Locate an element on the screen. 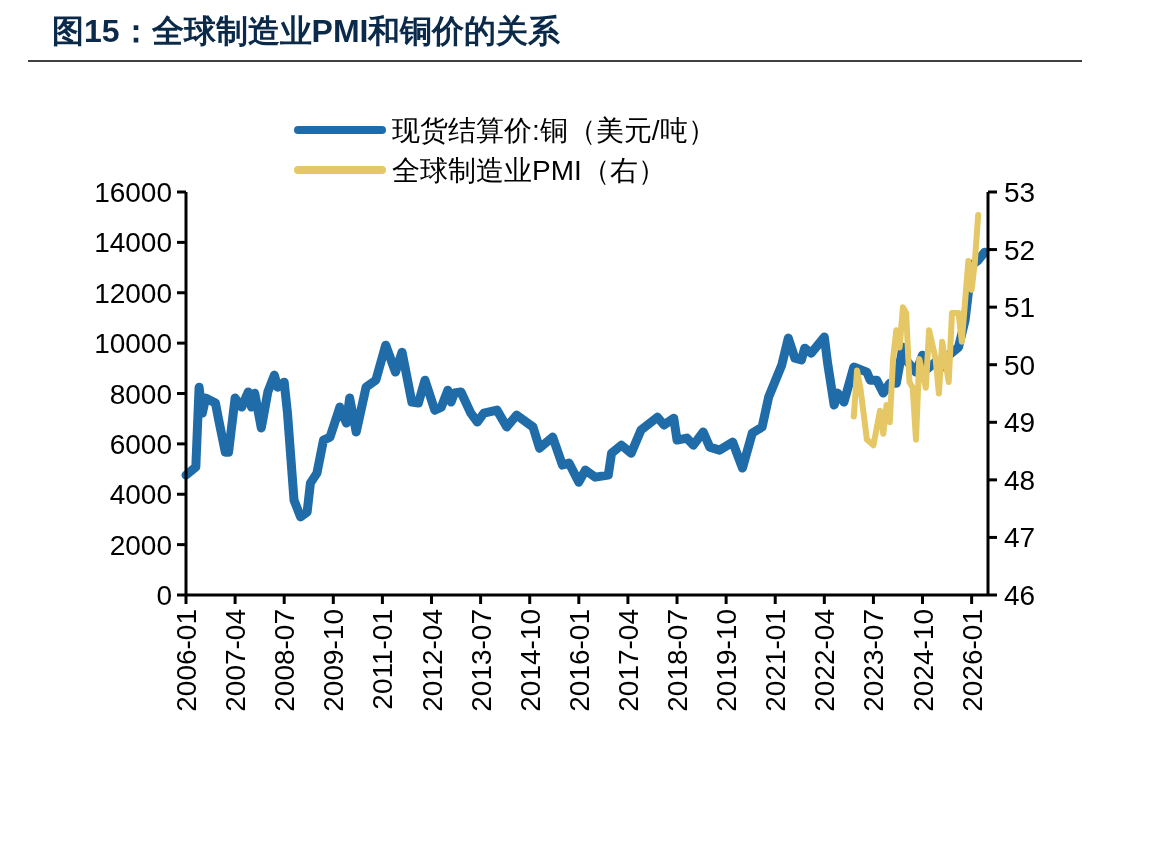 This screenshot has width=1164, height=863. x-tick-label: 2016-01 is located at coordinates (579, 660).